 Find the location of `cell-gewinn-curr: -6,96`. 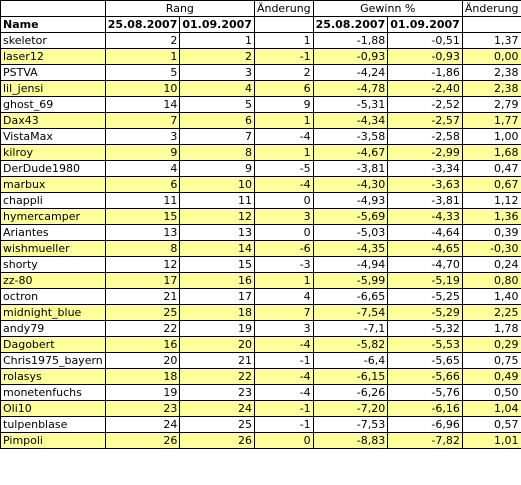

cell-gewinn-curr: -6,96 is located at coordinates (425, 424).